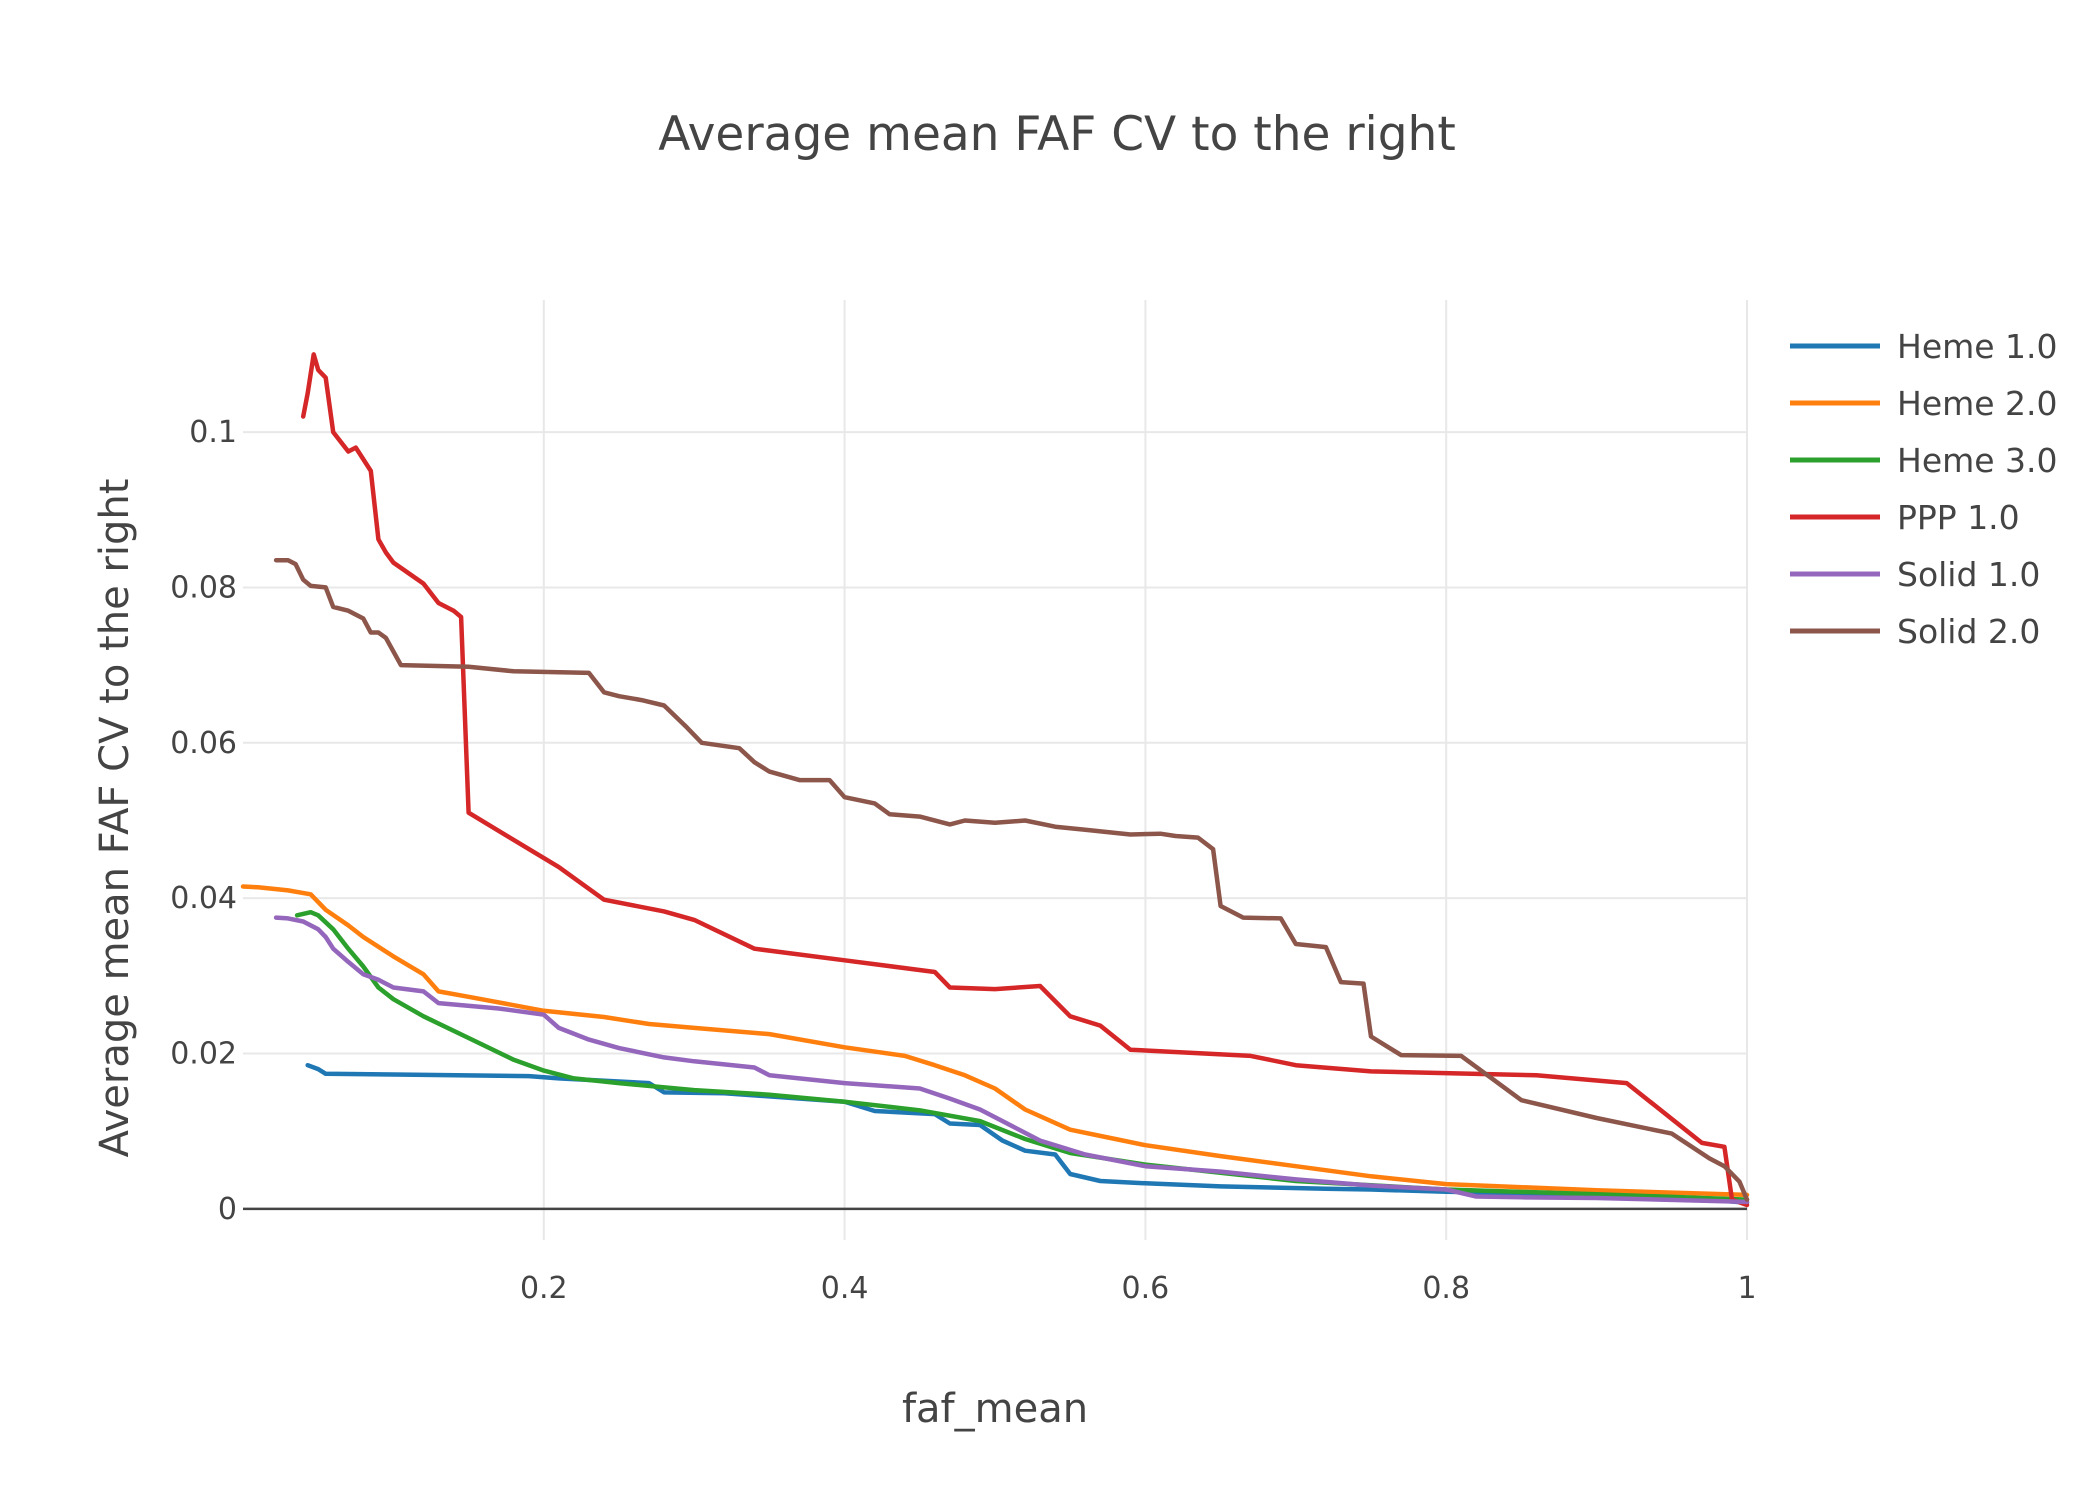  I want to click on x-tick-label: 0.8, so click(1446, 1288).